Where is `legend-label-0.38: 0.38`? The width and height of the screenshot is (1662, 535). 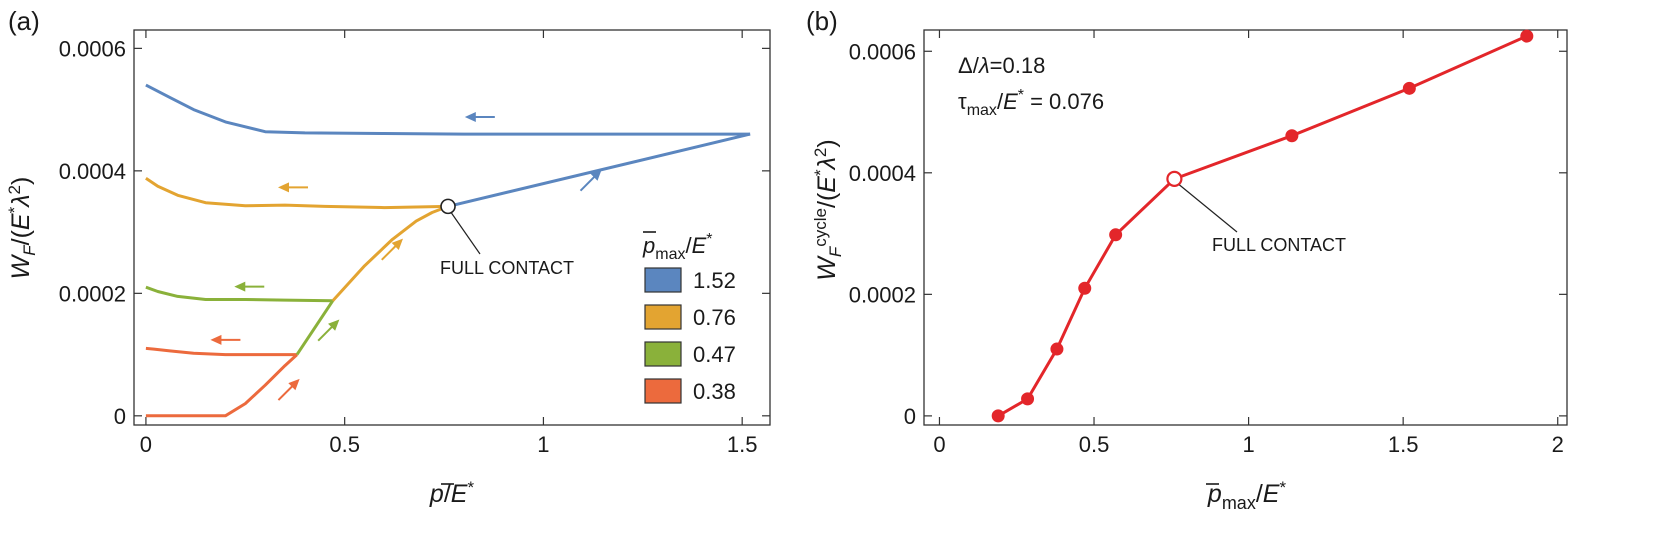 legend-label-0.38: 0.38 is located at coordinates (714, 391).